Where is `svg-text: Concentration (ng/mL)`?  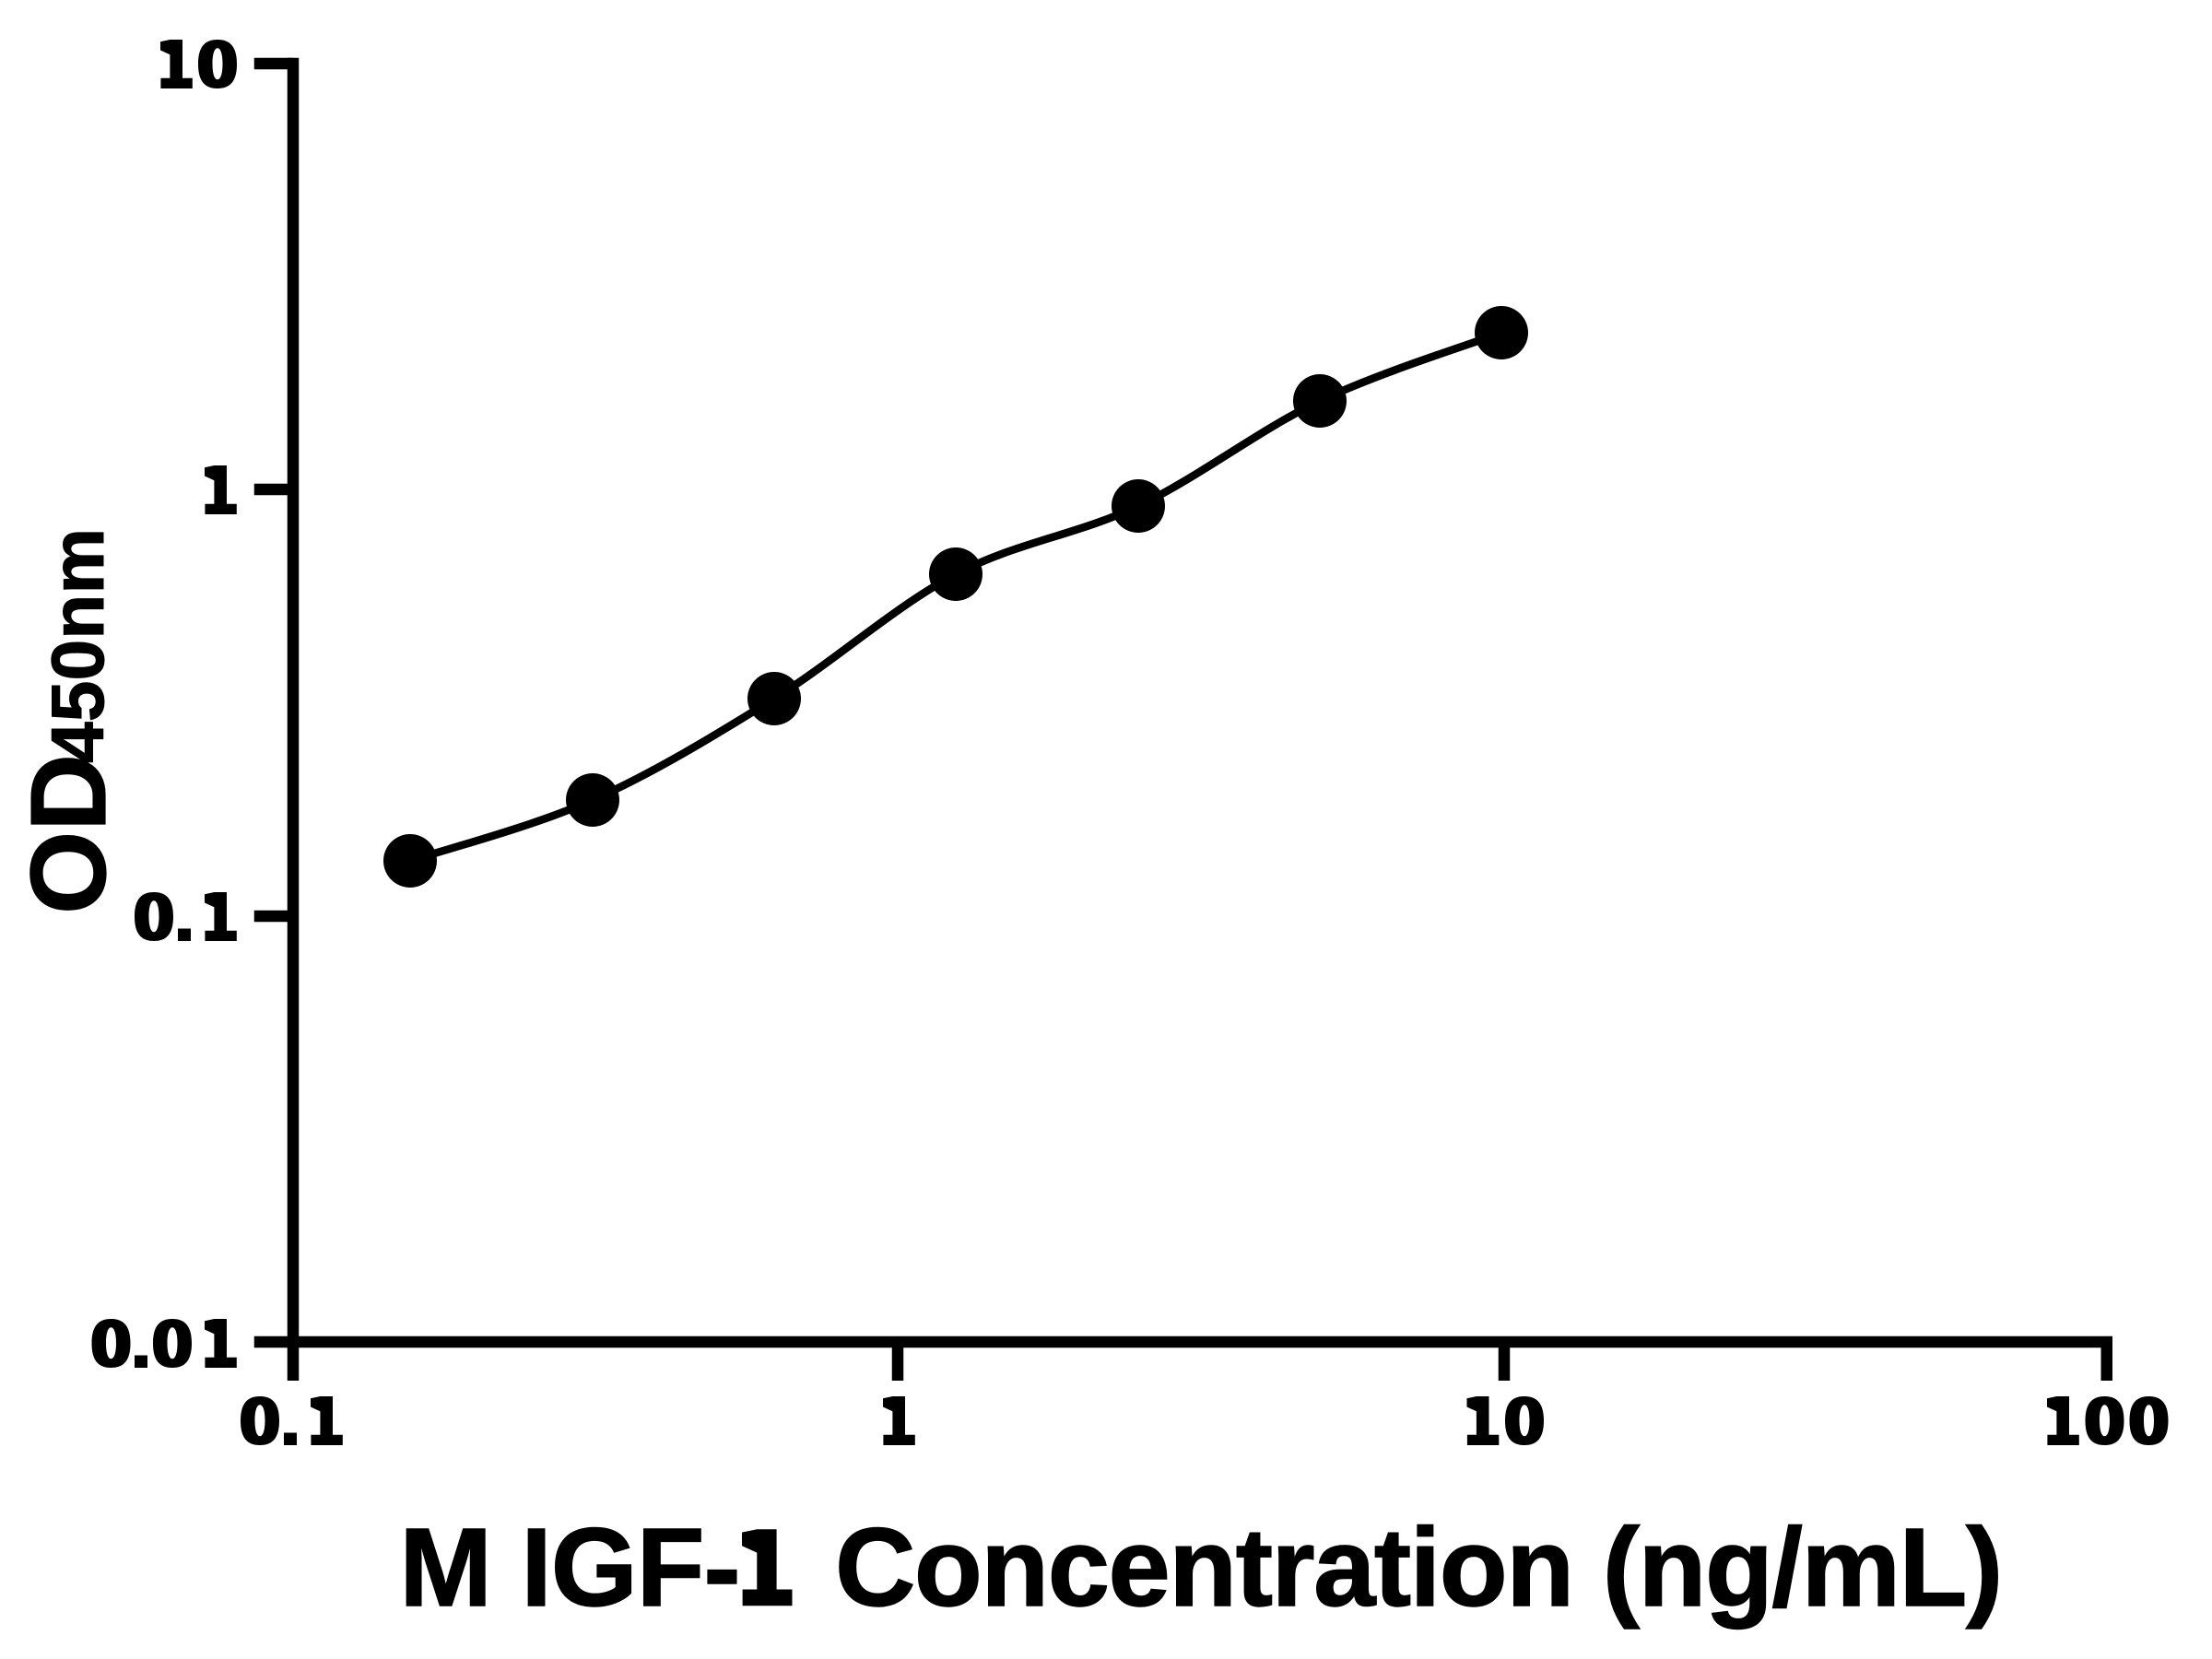 svg-text: Concentration (ng/mL) is located at coordinates (1418, 1567).